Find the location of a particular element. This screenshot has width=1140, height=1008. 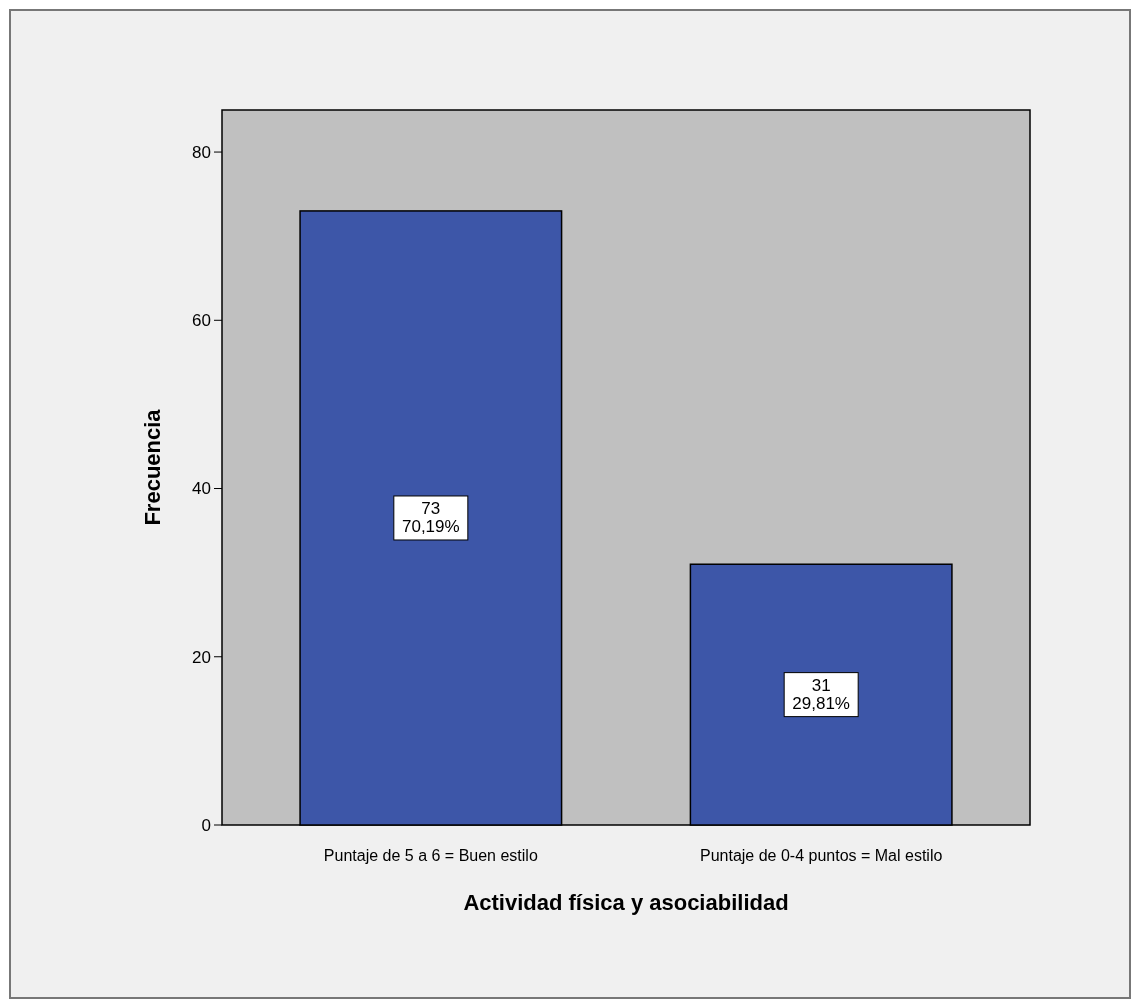

data-label: 73 70,19% is located at coordinates (430, 517).